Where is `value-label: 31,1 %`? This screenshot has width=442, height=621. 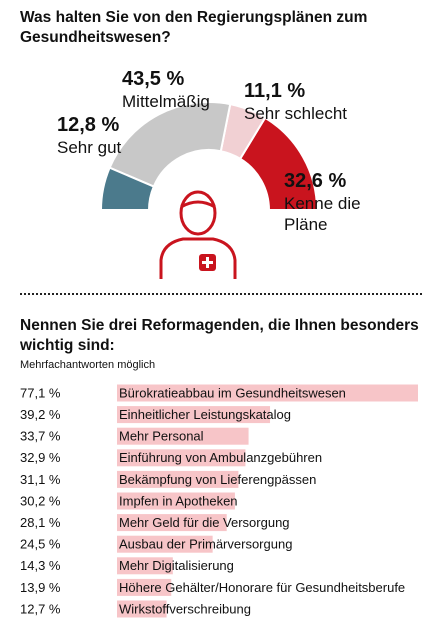
value-label: 31,1 % is located at coordinates (40, 479).